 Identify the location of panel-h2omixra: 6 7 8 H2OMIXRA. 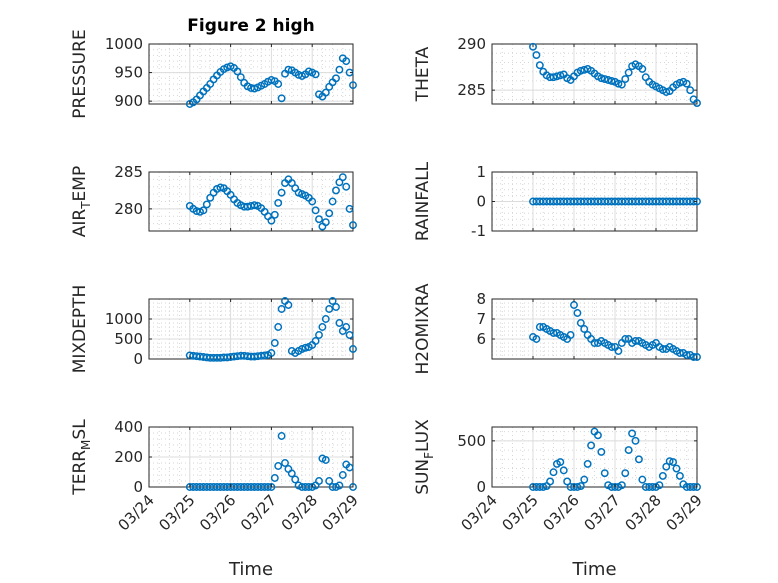
(557, 329).